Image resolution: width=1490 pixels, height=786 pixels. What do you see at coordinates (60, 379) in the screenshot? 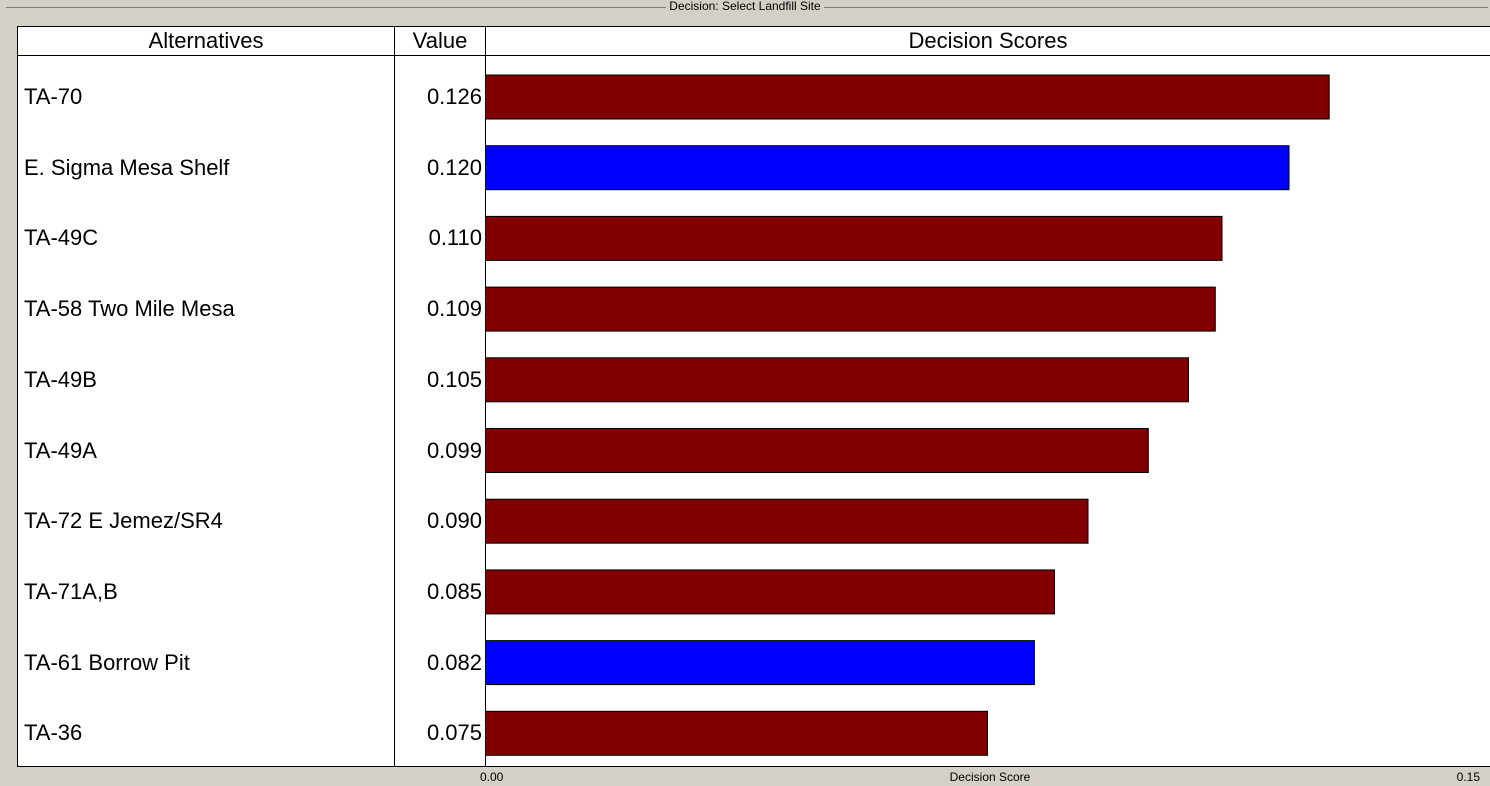
I see `alternative-name: TA-49B` at bounding box center [60, 379].